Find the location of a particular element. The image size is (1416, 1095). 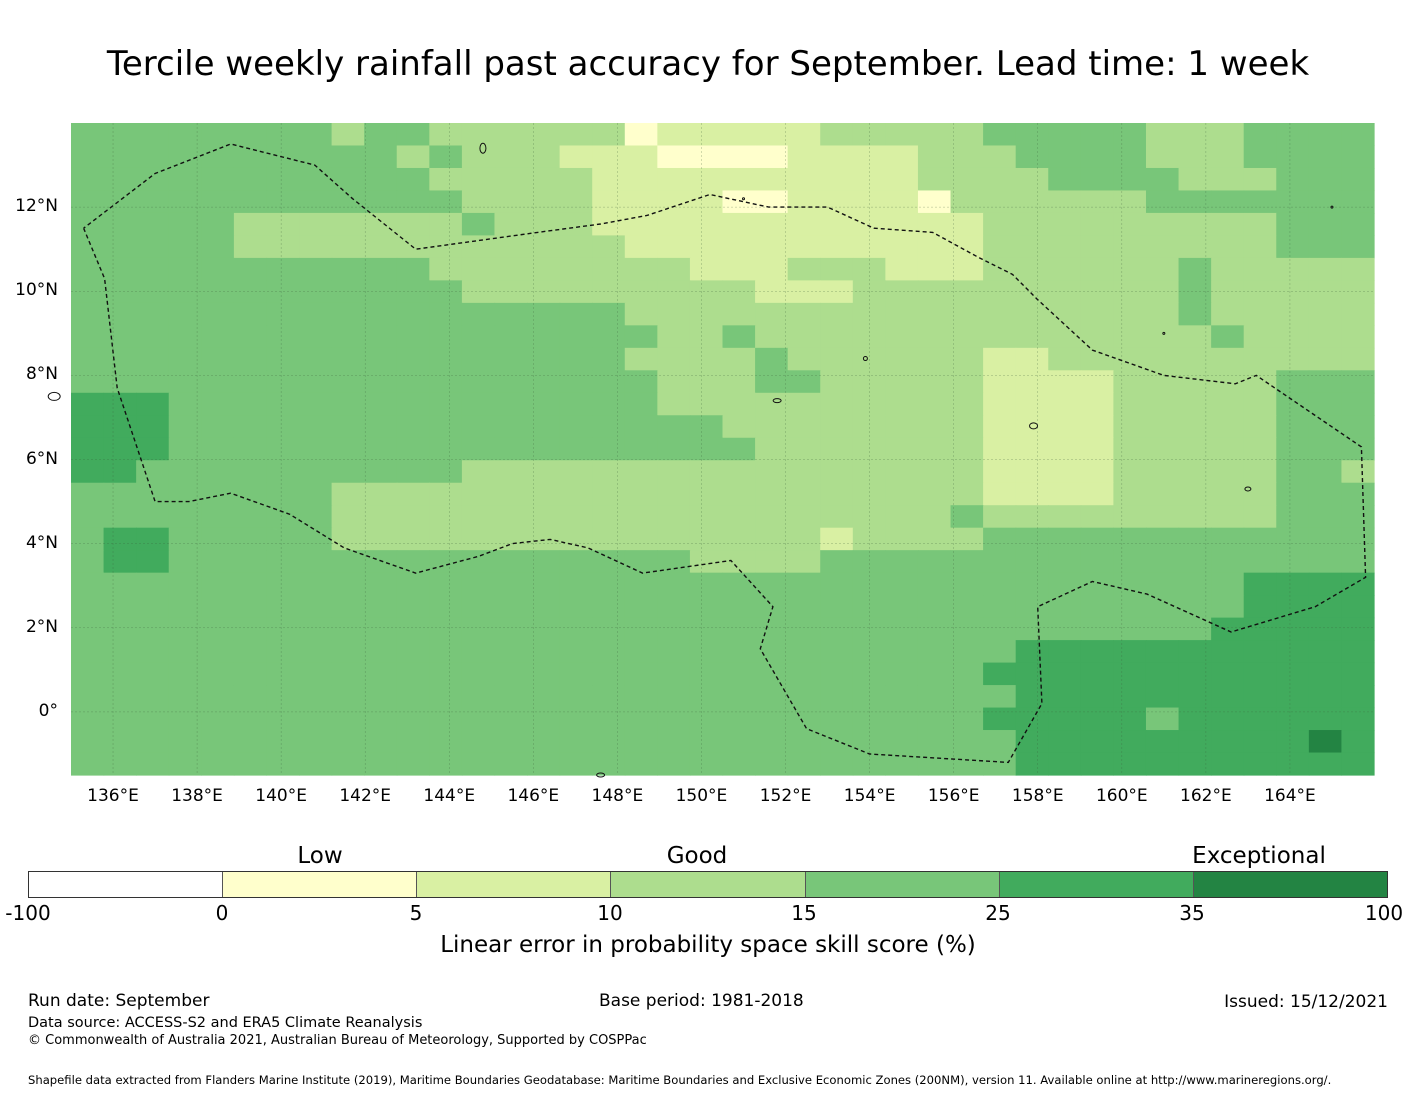

colorbar-bound-label: 100 is located at coordinates (1384, 913).